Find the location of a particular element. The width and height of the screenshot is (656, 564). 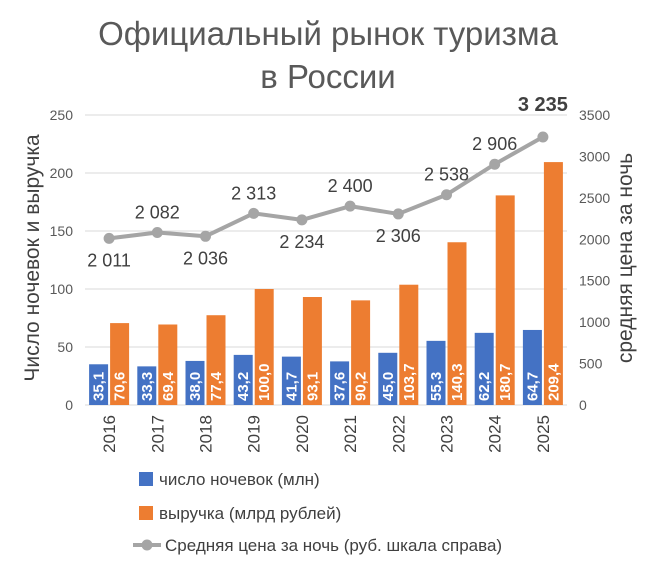

y-left-tick-label: 200 is located at coordinates (62, 173).